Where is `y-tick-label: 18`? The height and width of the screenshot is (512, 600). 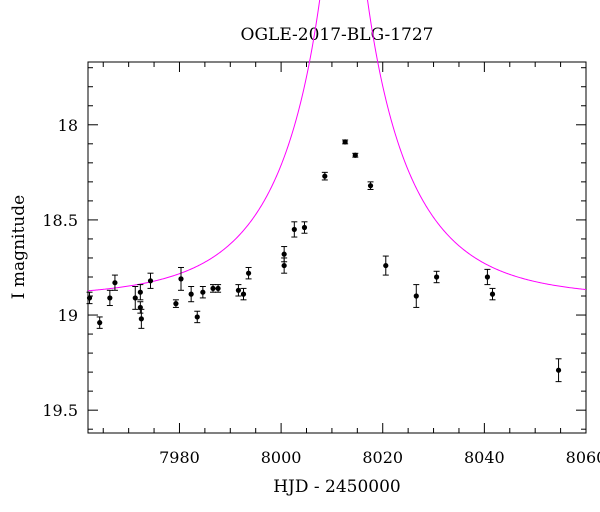
y-tick-label: 18 is located at coordinates (68, 125).